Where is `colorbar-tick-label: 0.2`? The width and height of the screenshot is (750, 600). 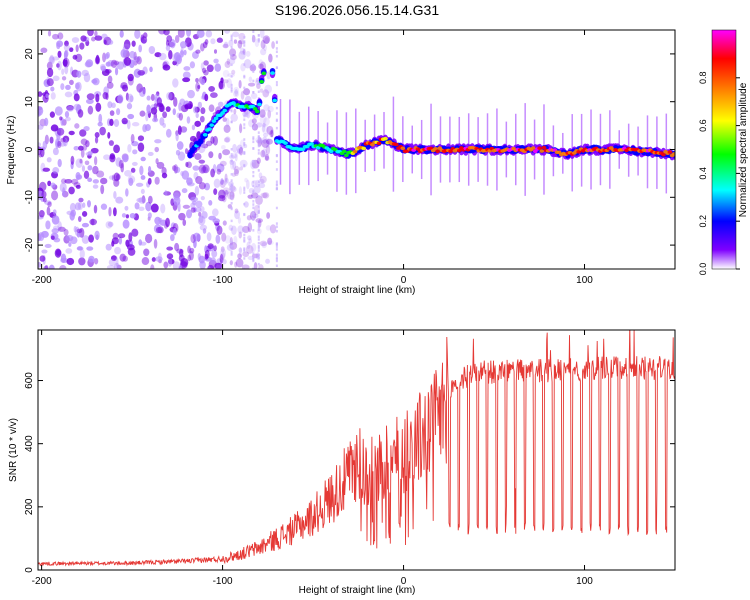
colorbar-tick-label: 0.2 is located at coordinates (703, 221).